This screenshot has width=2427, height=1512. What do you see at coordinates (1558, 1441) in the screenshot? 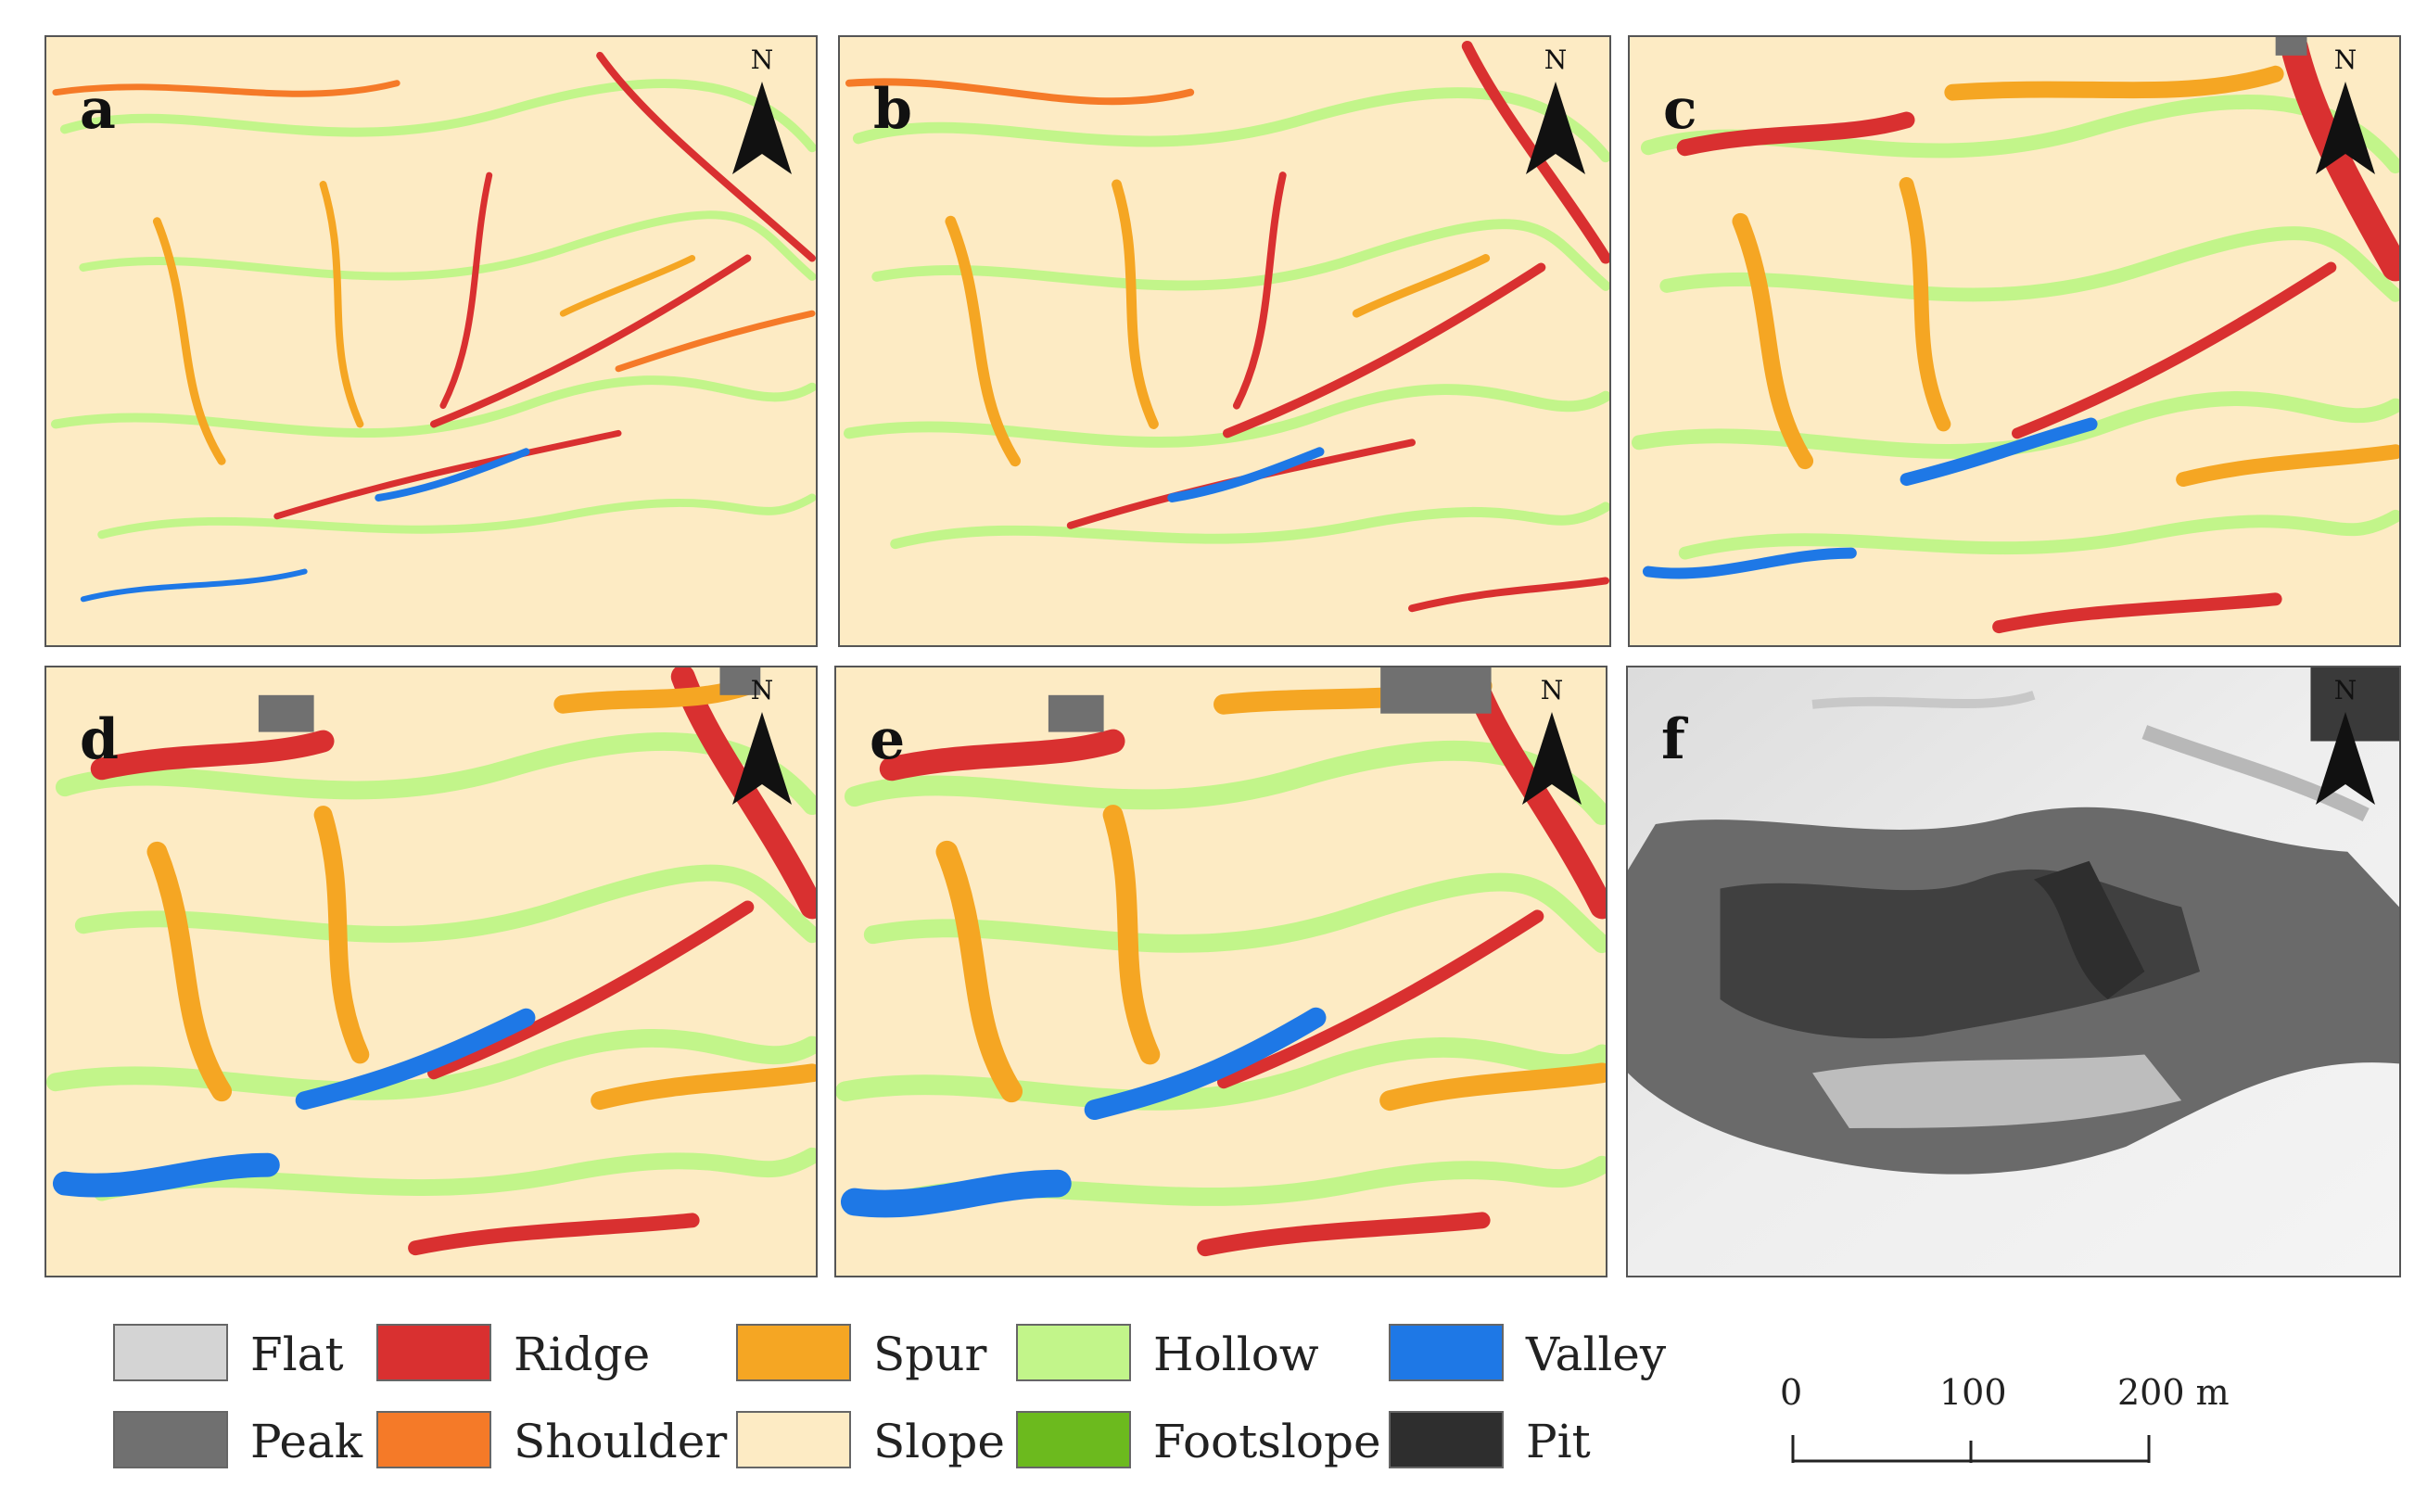
I see `legend-label: Pit` at bounding box center [1558, 1441].